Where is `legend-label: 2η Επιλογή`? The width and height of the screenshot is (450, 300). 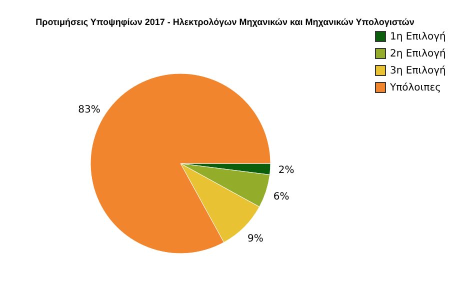 legend-label: 2η Επιλογή is located at coordinates (418, 54).